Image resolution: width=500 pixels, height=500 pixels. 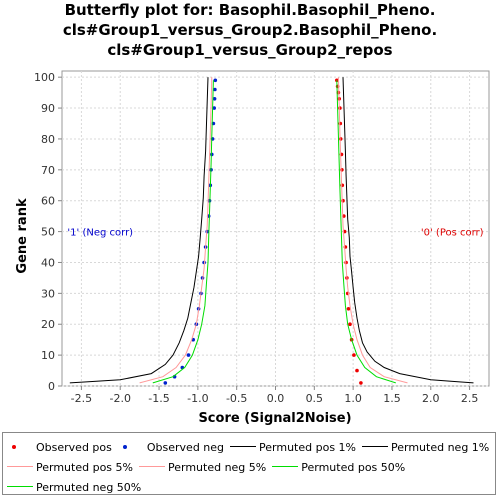 What do you see at coordinates (48, 232) in the screenshot?
I see `y-tick-label: 50` at bounding box center [48, 232].